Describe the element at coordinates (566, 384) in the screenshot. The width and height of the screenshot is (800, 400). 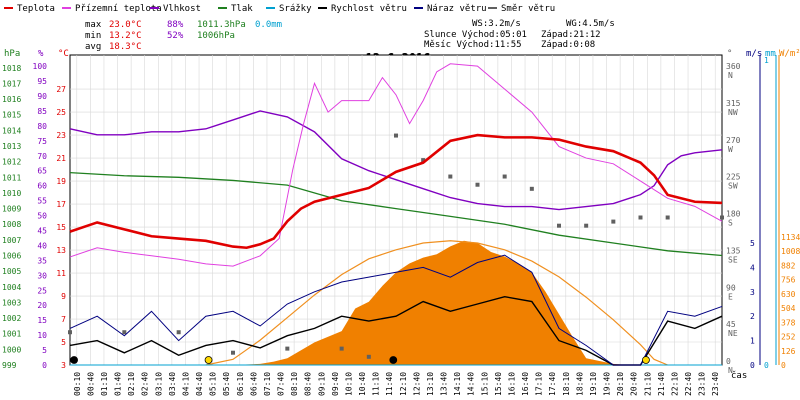
I see `x-tick-label: 18:10` at that location.